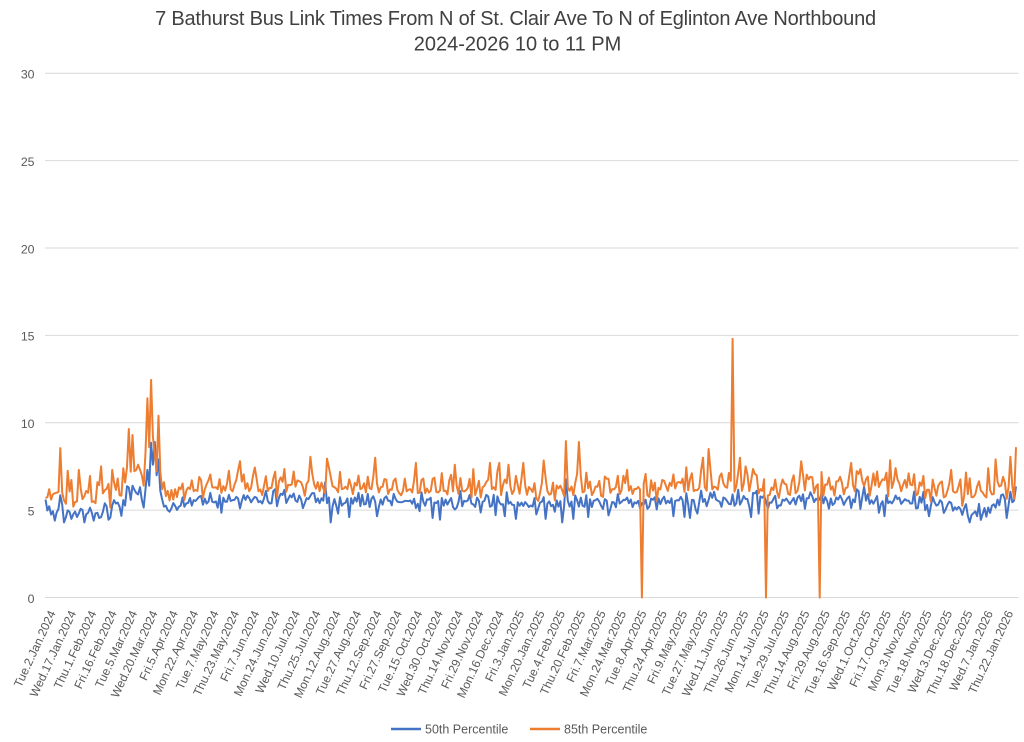  What do you see at coordinates (31, 511) in the screenshot?
I see `svg-text: 5` at bounding box center [31, 511].